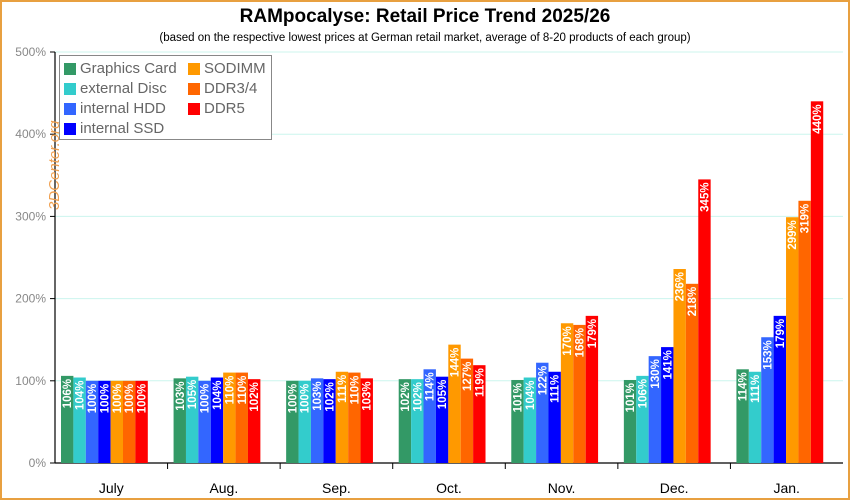 This screenshot has width=850, height=500. Describe the element at coordinates (111, 488) in the screenshot. I see `x-tick-label: July` at that location.